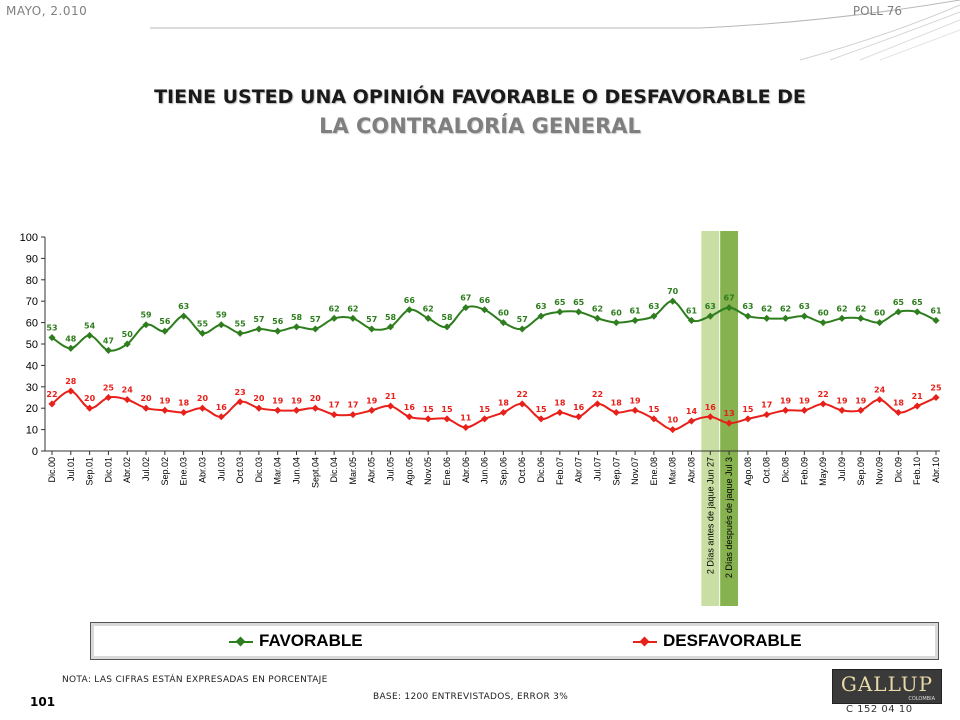  What do you see at coordinates (879, 709) in the screenshot?
I see `document-code: C 152 04 10` at bounding box center [879, 709].